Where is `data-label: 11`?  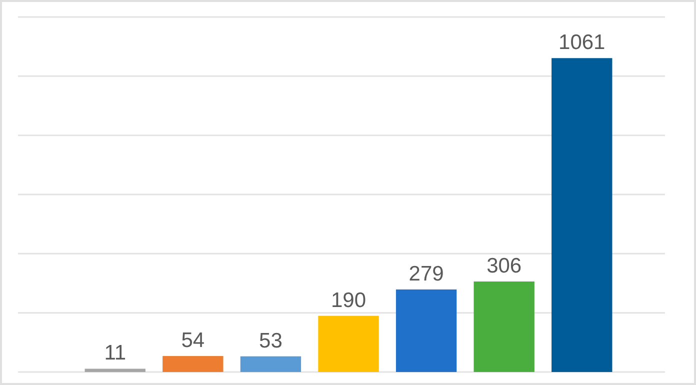 data-label: 11 is located at coordinates (115, 353).